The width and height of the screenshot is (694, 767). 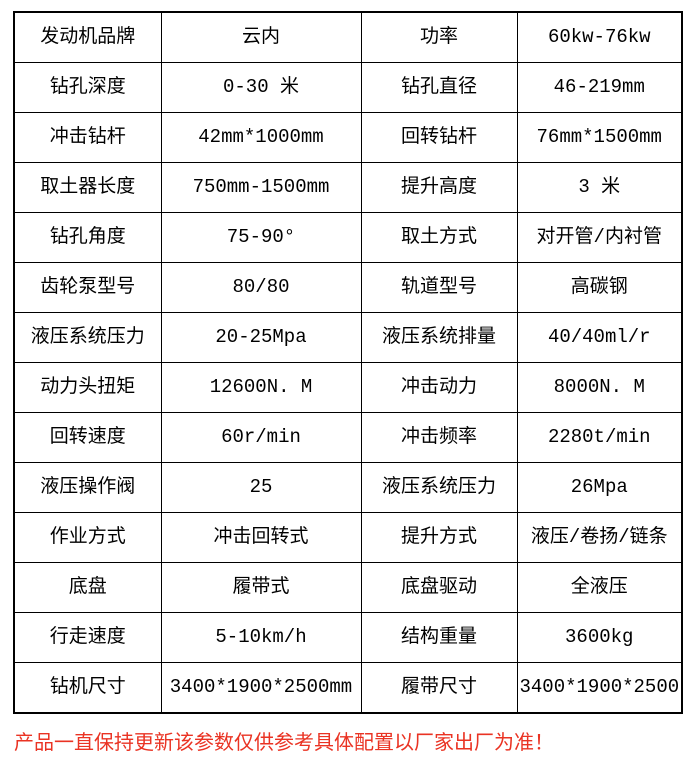 What do you see at coordinates (87, 637) in the screenshot?
I see `spec-label-cell: 行走速度` at bounding box center [87, 637].